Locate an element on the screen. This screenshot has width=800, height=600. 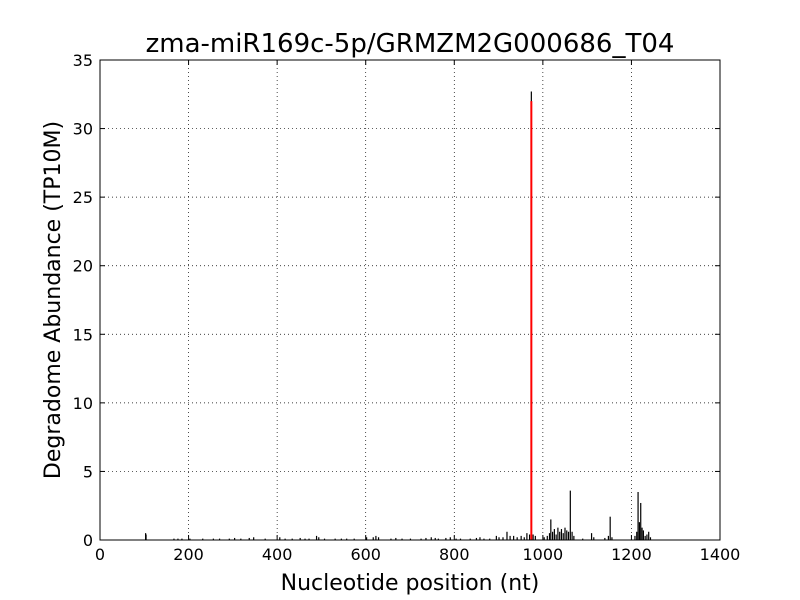
y-tick-label: 10 is located at coordinates (83, 403).